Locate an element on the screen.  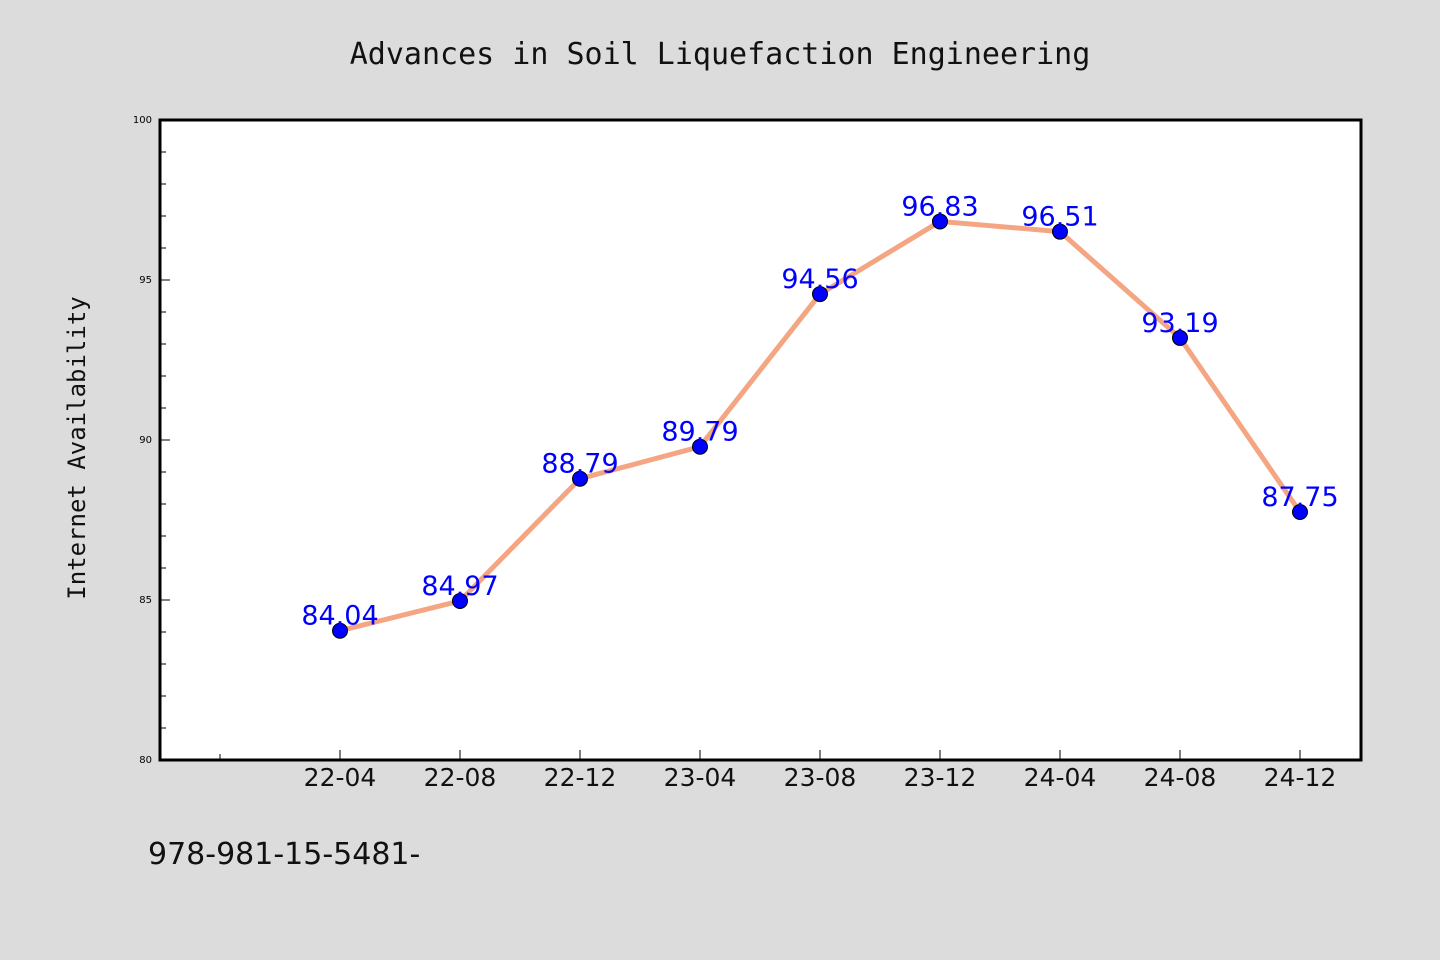
y-tick-label: 100 is located at coordinates (142, 120).